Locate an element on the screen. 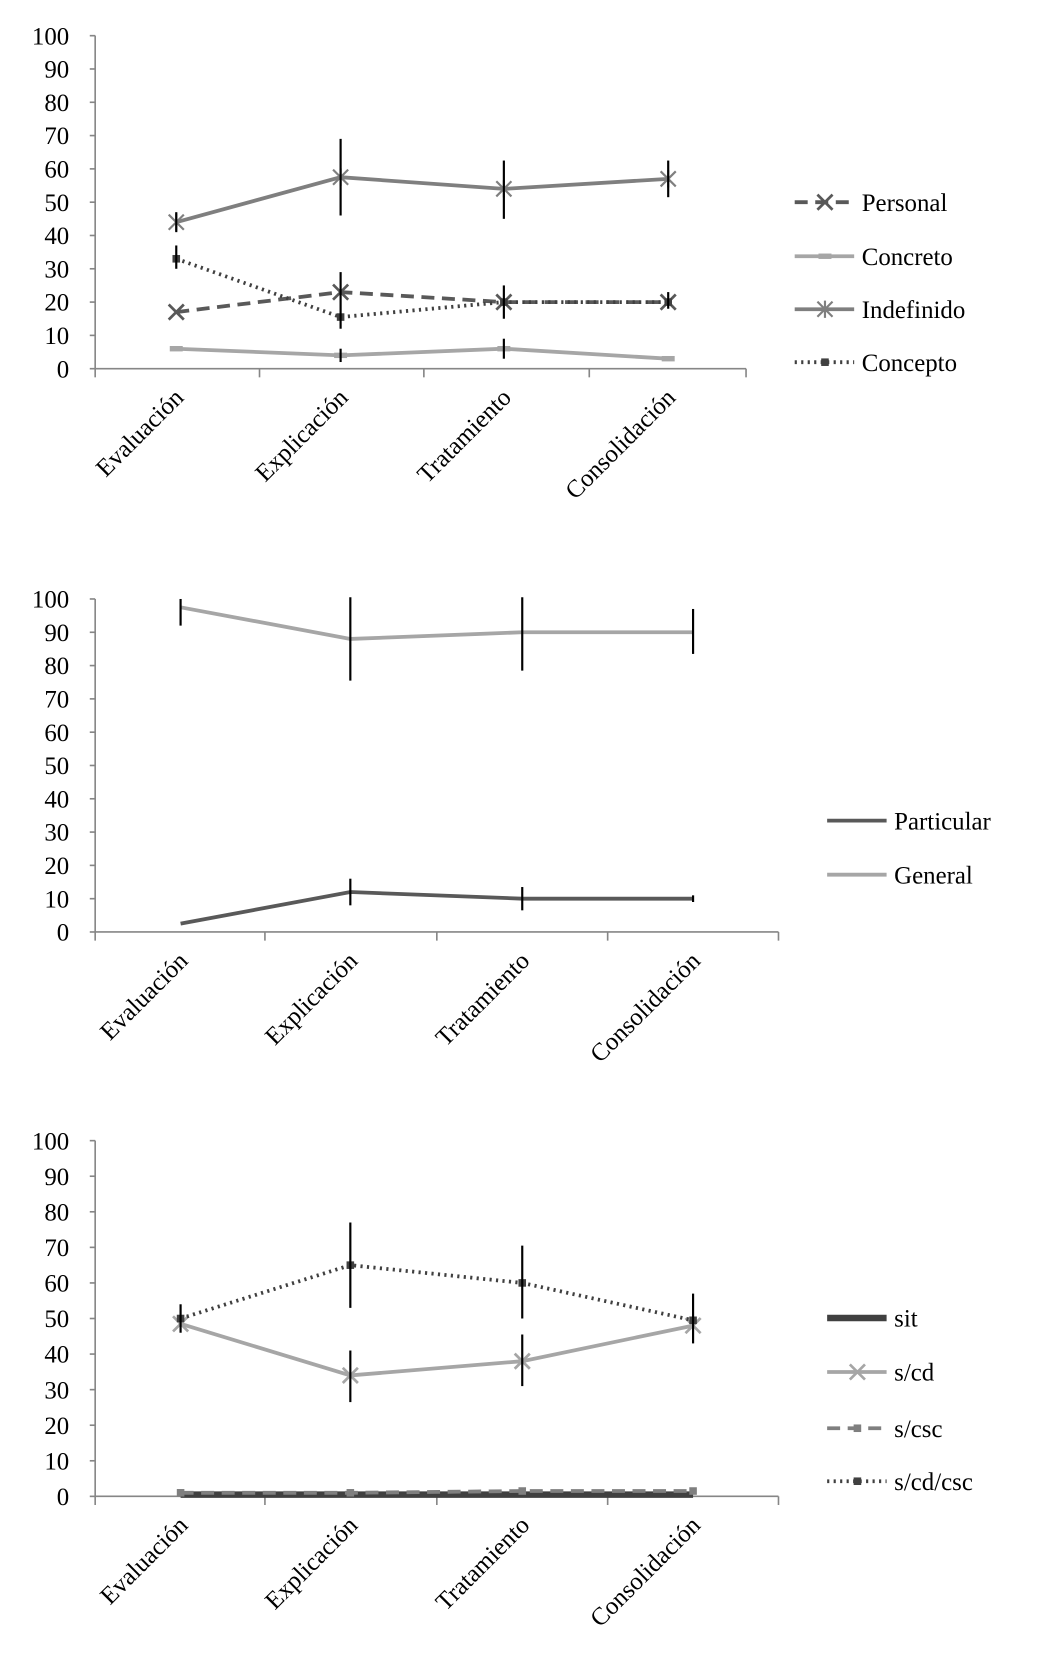  series-particular is located at coordinates (437, 908).